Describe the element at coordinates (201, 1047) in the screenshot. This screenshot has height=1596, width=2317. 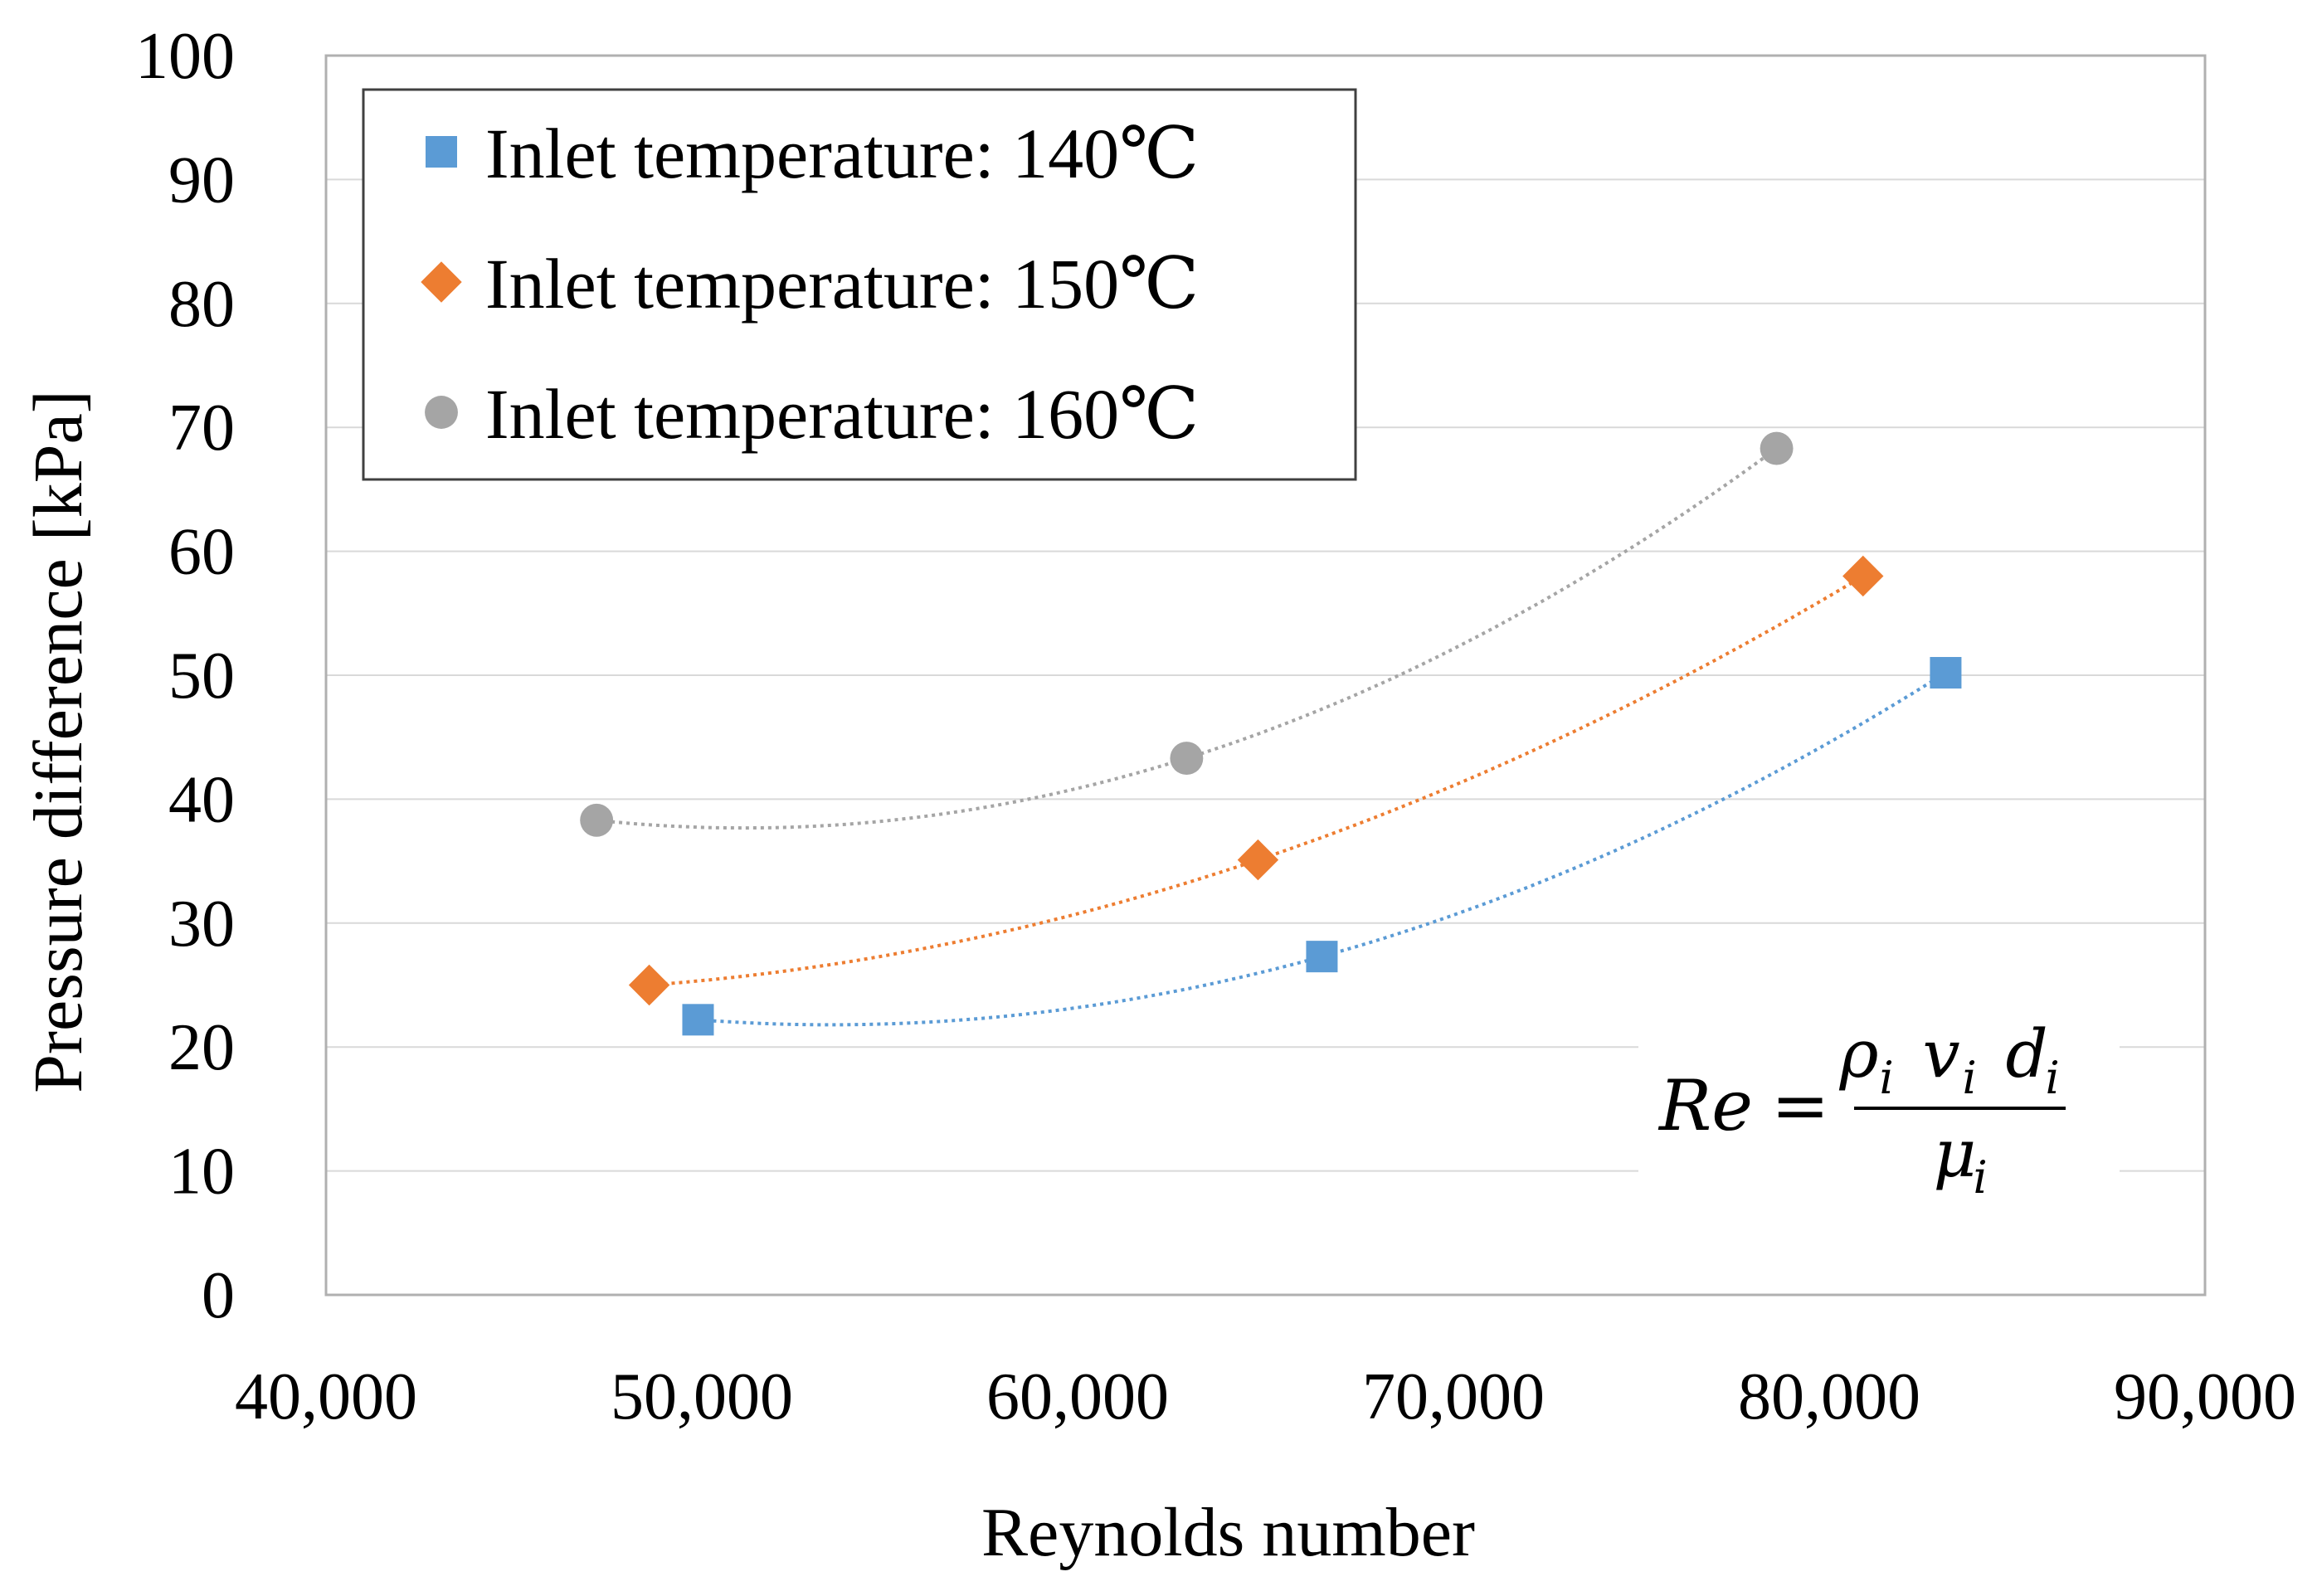
I see `y-tick-label-20: 20` at that location.